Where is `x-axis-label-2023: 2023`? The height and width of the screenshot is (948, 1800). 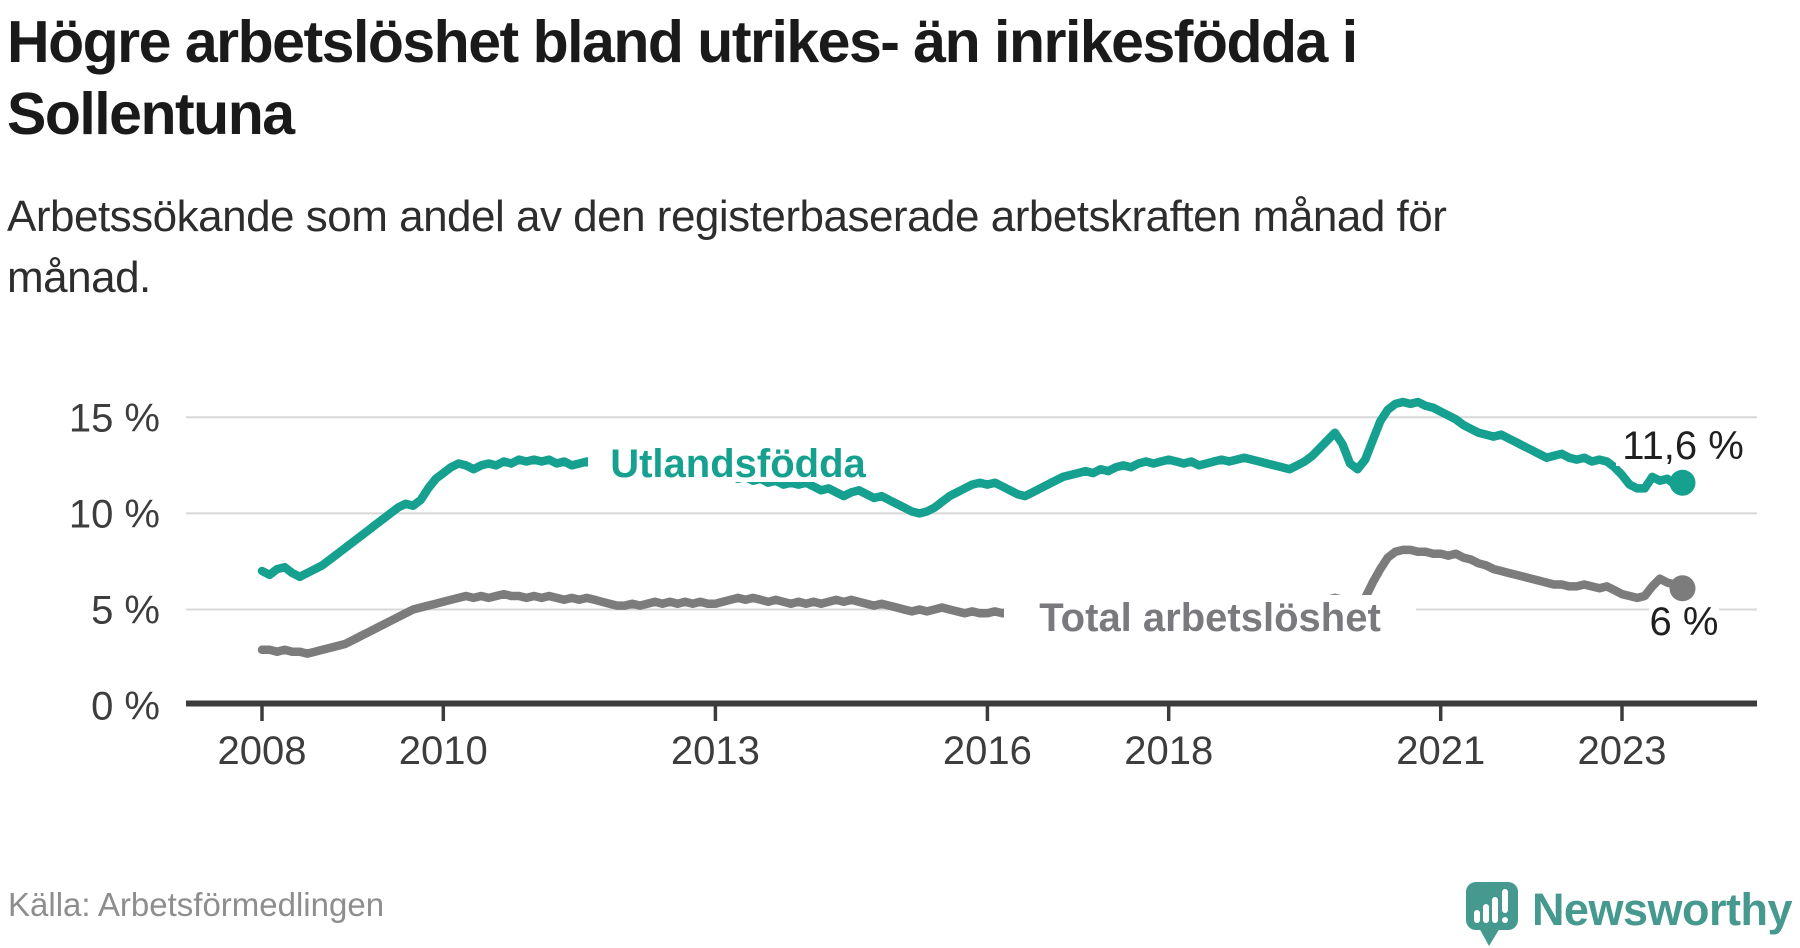 x-axis-label-2023: 2023 is located at coordinates (1622, 751).